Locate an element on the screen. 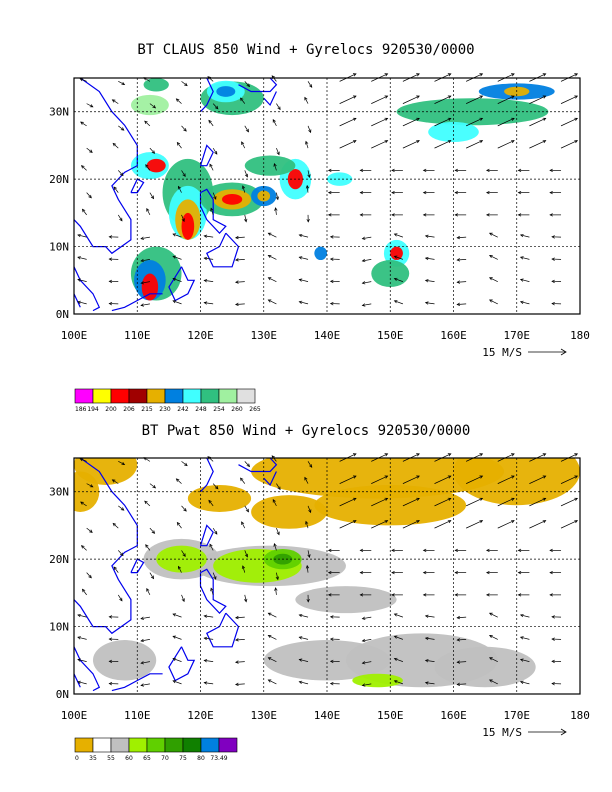 The width and height of the screenshot is (612, 792). colorbar-label-4: 215 is located at coordinates (147, 409).